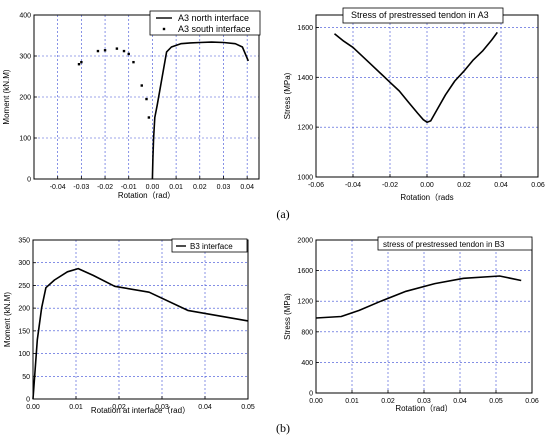  What do you see at coordinates (140, 410) in the screenshot?
I see `x-axis-label: Rotation at interface（rad）` at bounding box center [140, 410].